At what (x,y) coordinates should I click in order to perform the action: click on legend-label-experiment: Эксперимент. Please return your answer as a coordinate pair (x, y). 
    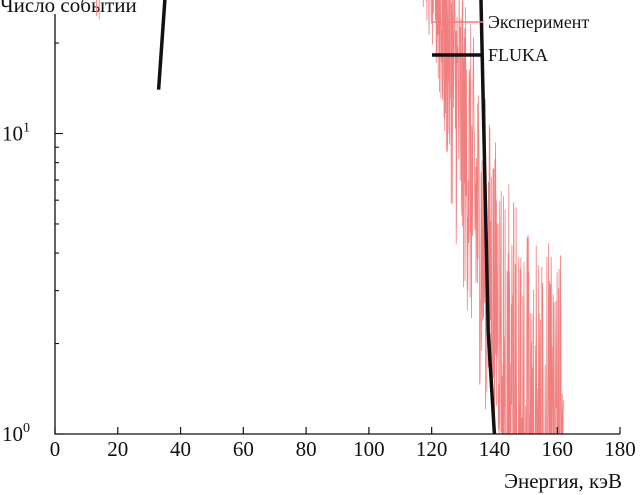
    Looking at the image, I should click on (538, 22).